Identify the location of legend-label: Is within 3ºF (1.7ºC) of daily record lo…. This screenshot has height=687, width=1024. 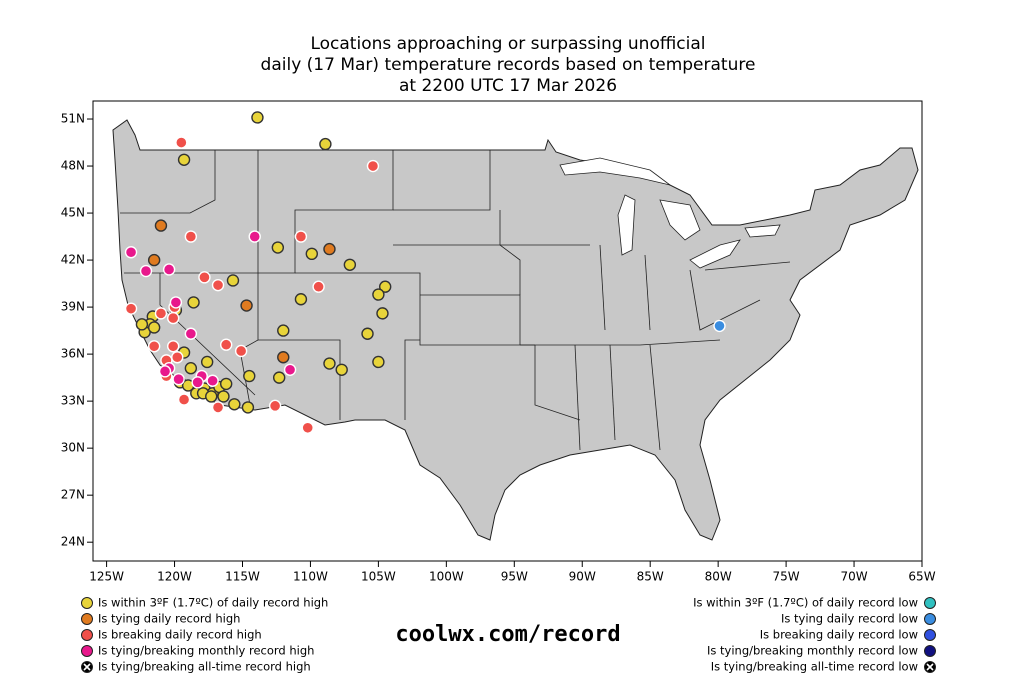
(805, 603).